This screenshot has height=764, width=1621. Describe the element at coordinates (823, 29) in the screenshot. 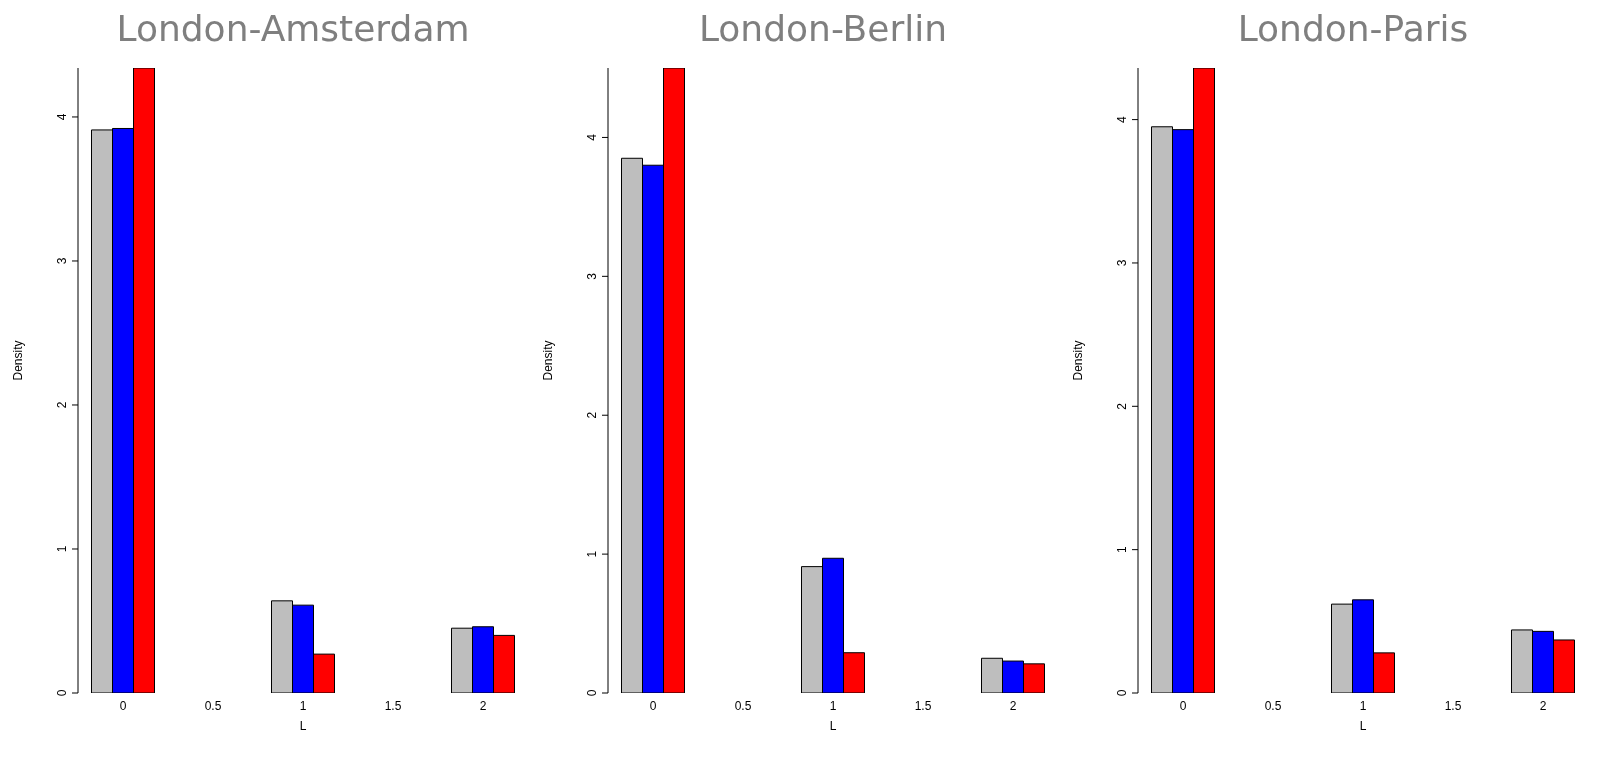

I see `chart-title: London-Berlin` at that location.